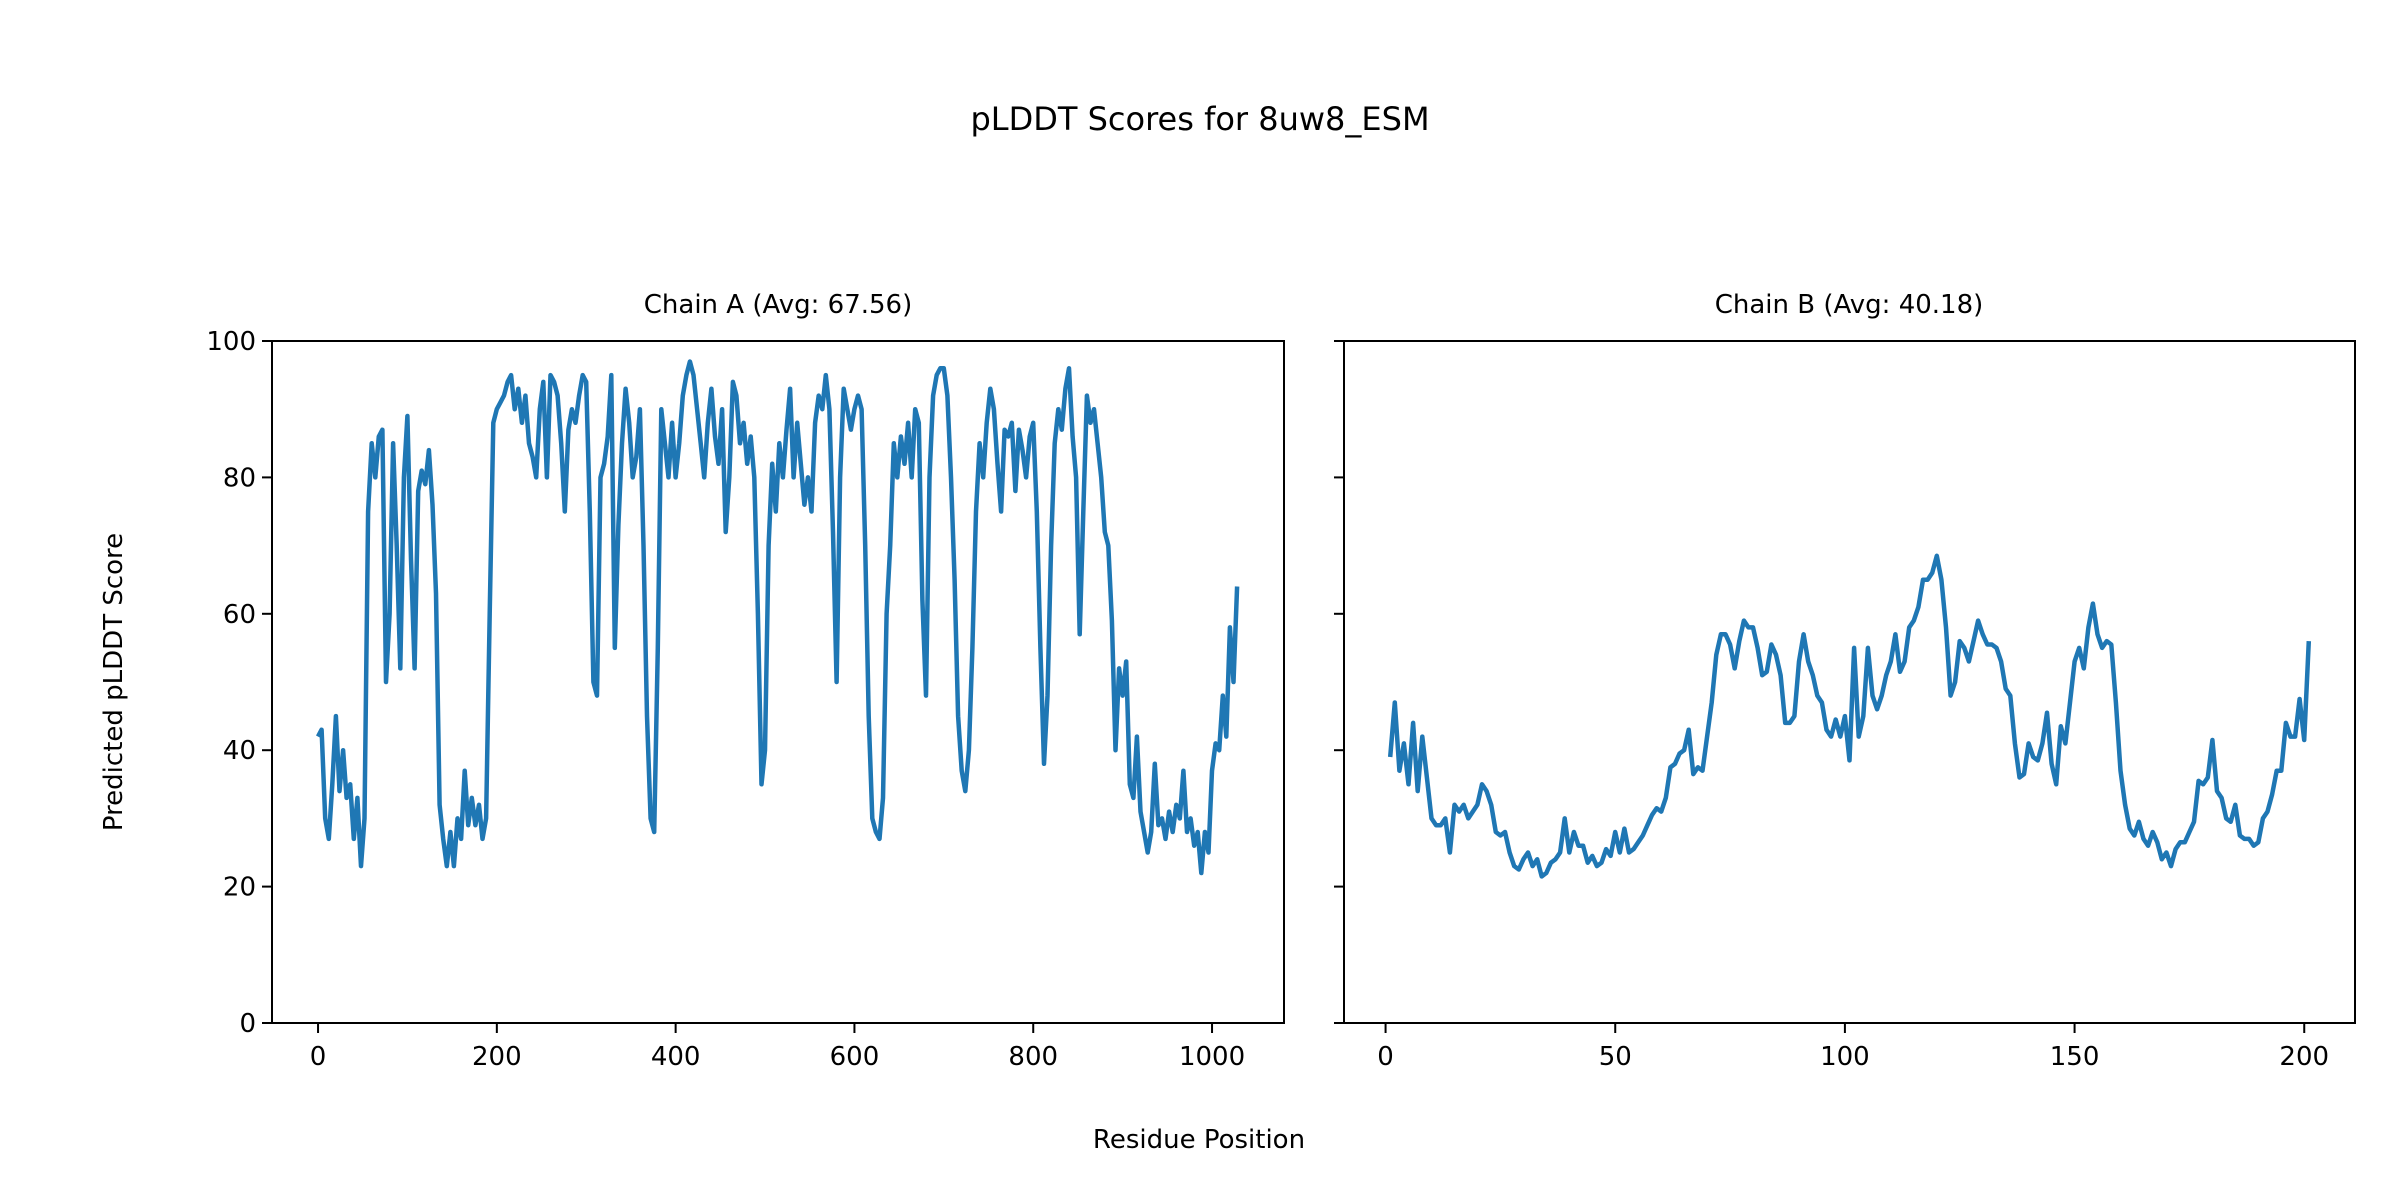 The image size is (2400, 1200). I want to click on y-axis-label: Predicted pLDDT Score, so click(114, 682).